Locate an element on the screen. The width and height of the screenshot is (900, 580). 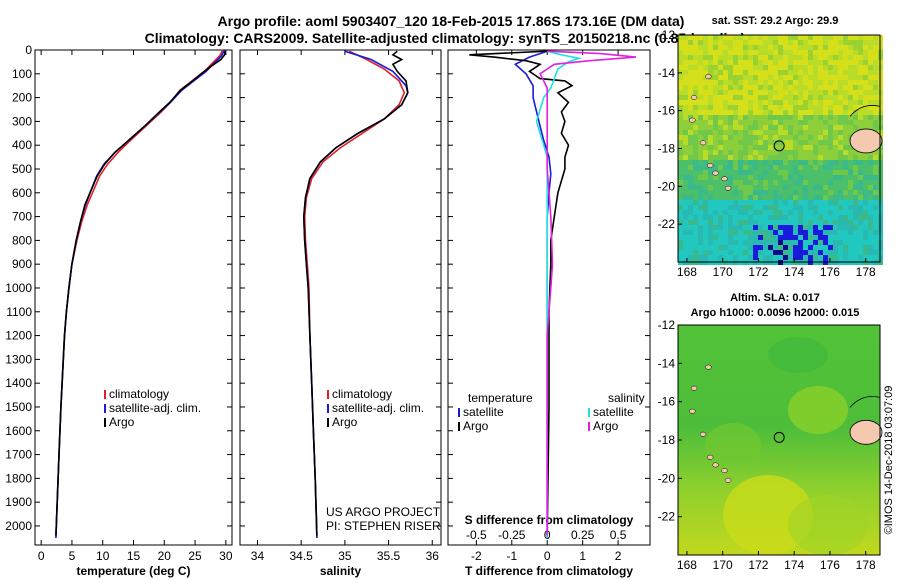
x-tick-label: 35 is located at coordinates (345, 556).